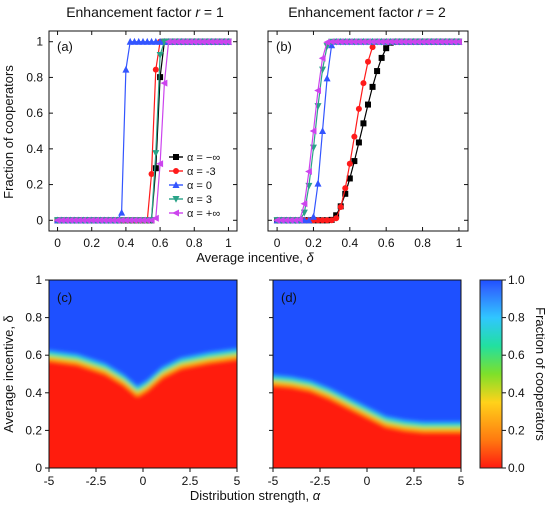 This screenshot has height=515, width=545. What do you see at coordinates (190, 200) in the screenshot?
I see `legend-item: α = 3` at bounding box center [190, 200].